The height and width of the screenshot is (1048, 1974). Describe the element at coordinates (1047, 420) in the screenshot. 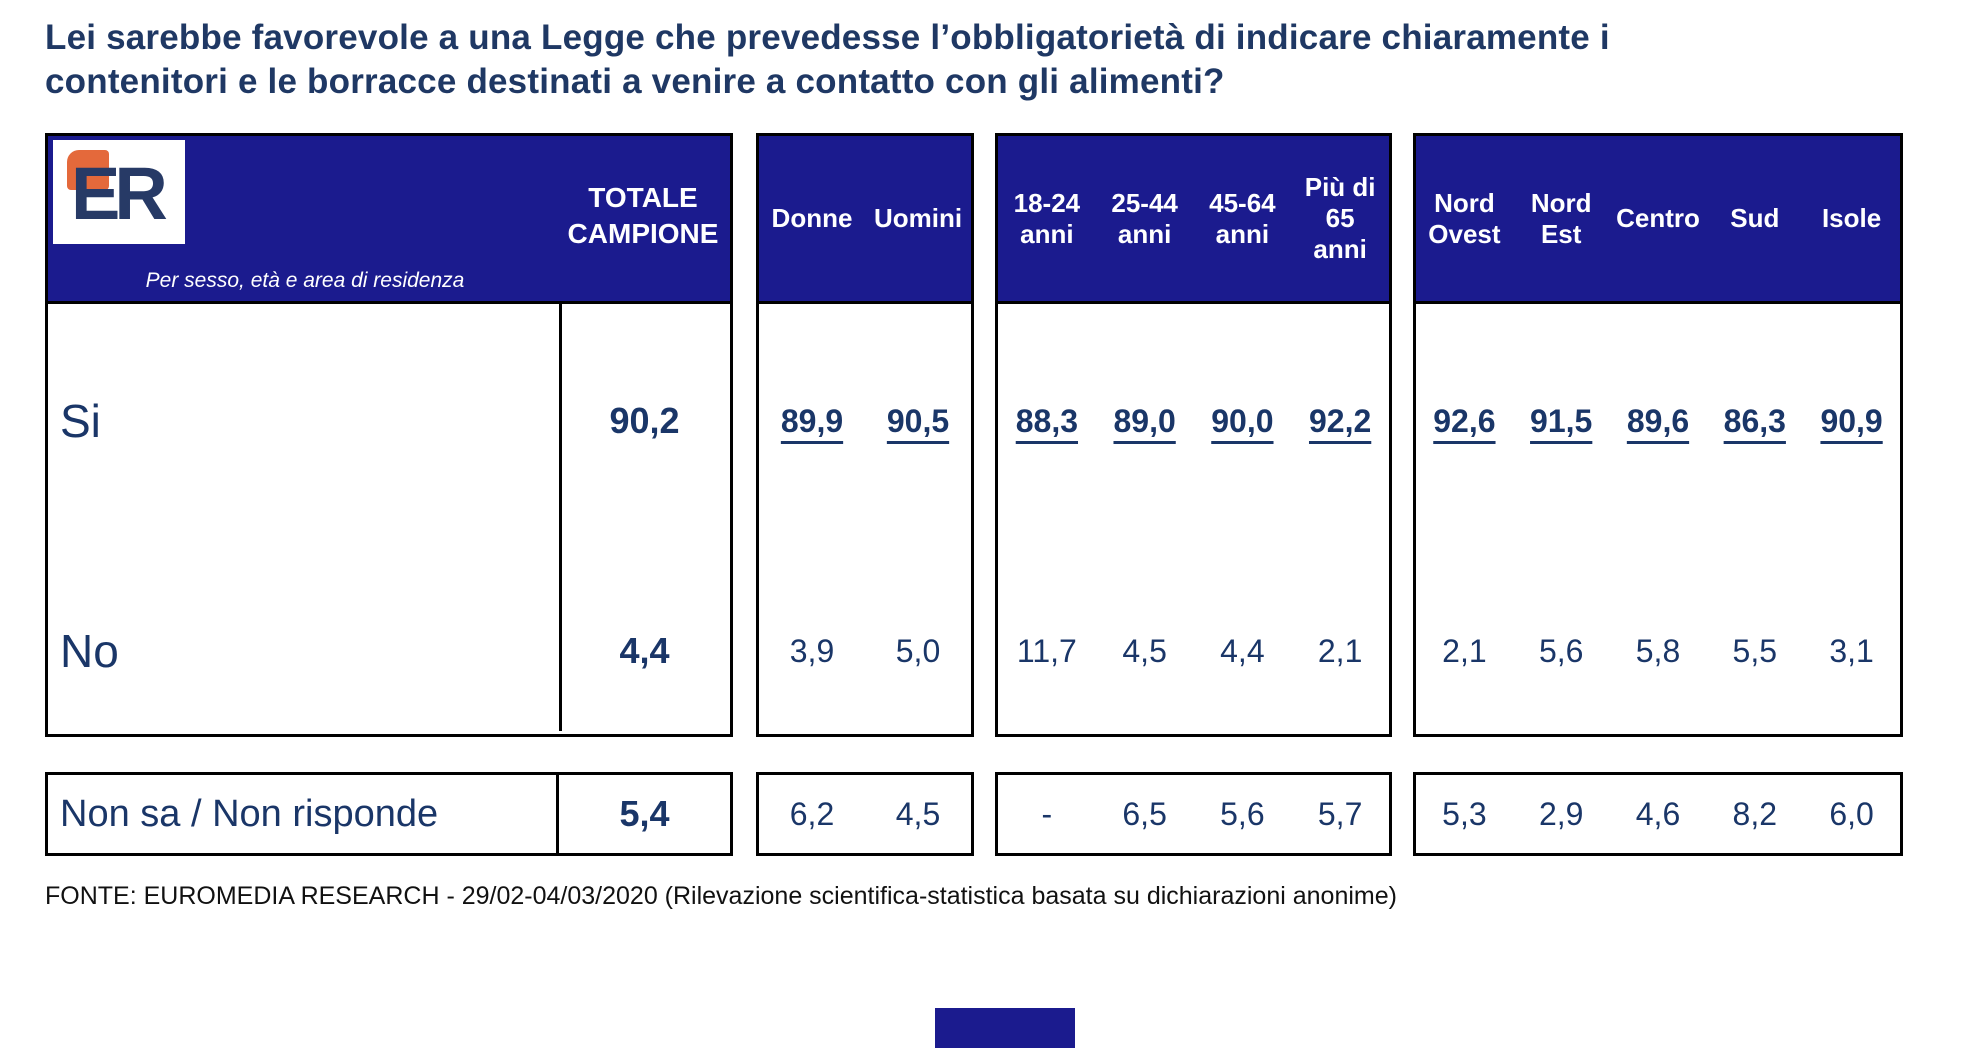

I see `cell-si-18-24: 88,3` at that location.